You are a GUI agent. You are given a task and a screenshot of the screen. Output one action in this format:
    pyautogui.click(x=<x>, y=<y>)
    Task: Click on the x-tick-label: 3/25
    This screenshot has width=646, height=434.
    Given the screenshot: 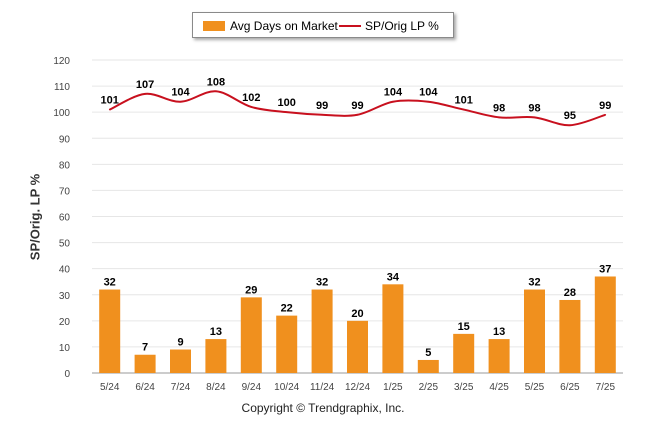 What is the action you would take?
    pyautogui.click(x=464, y=387)
    